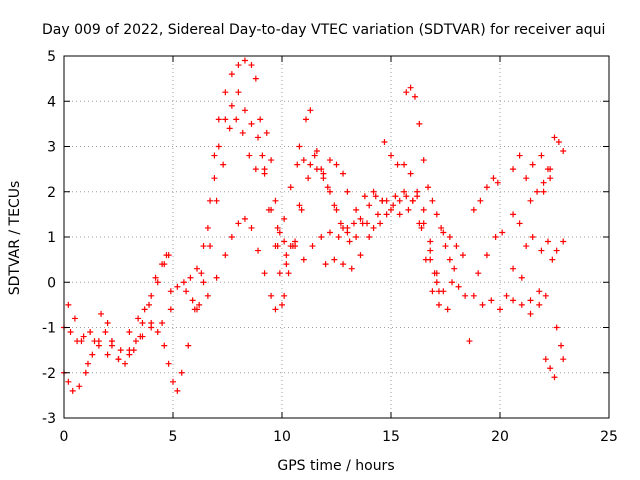 The width and height of the screenshot is (640, 480). I want to click on x-tick-label: 5, so click(173, 437).